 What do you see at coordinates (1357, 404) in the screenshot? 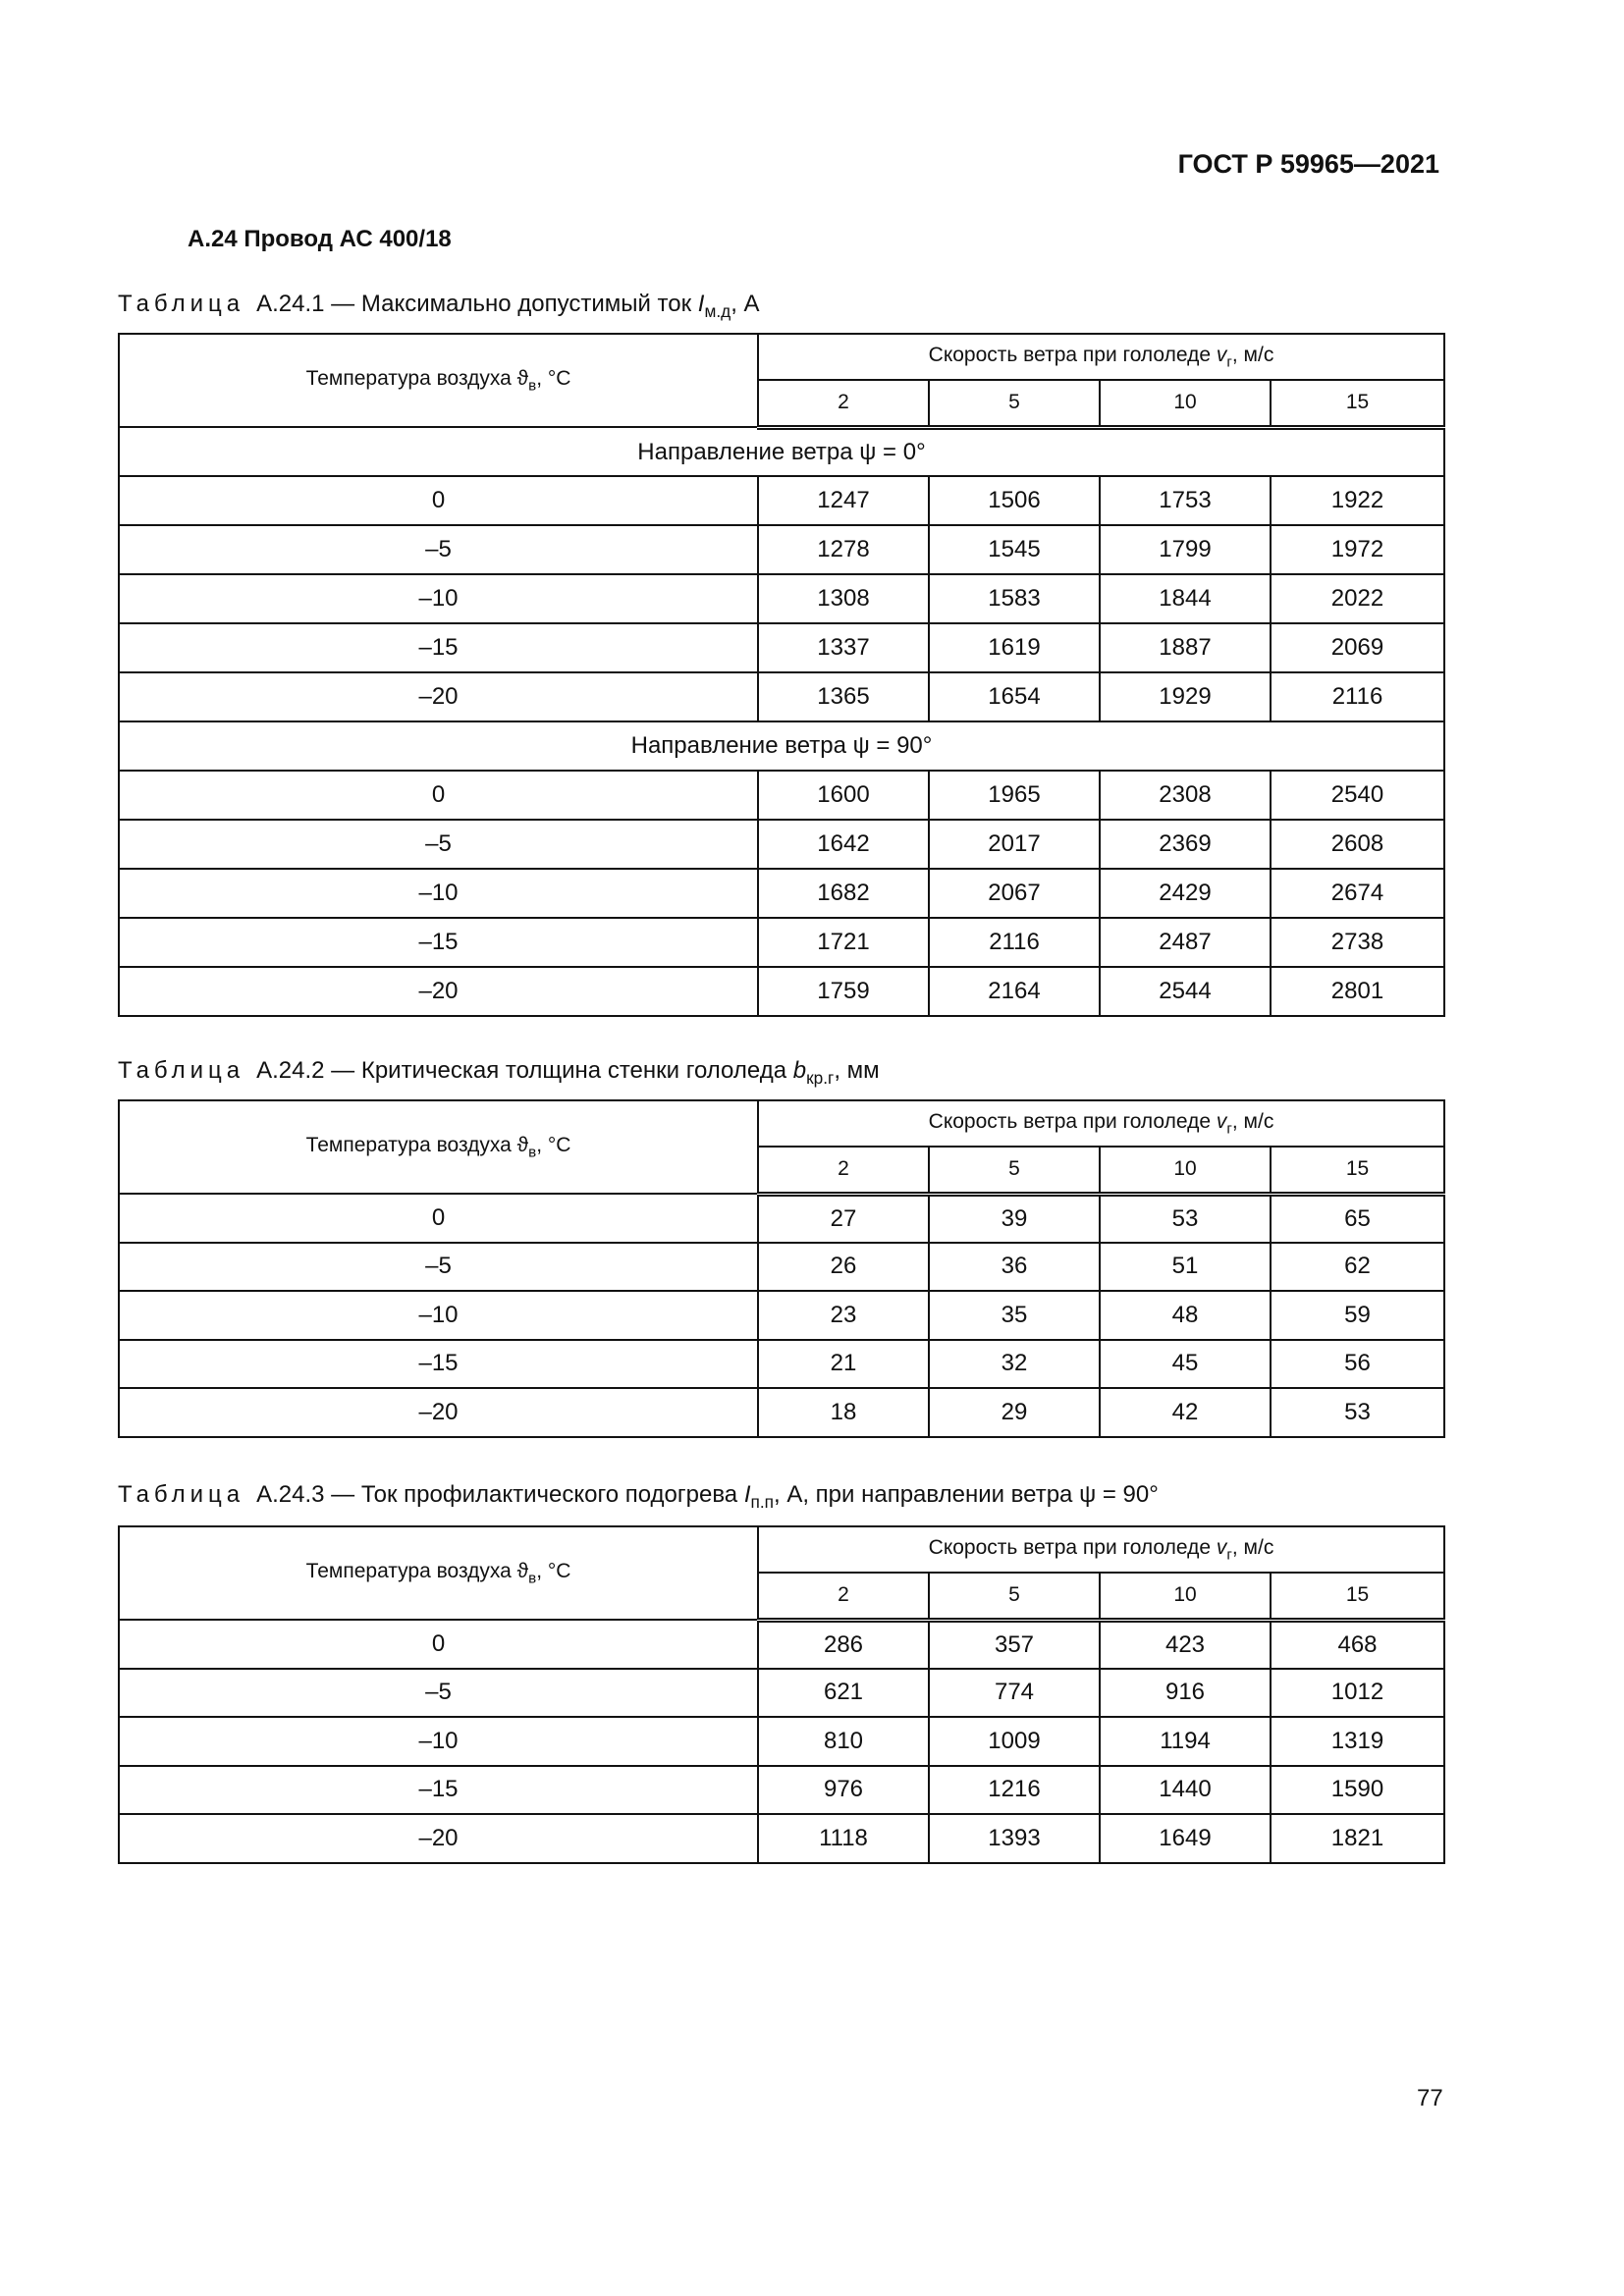
I see `speed-header: 15` at bounding box center [1357, 404].